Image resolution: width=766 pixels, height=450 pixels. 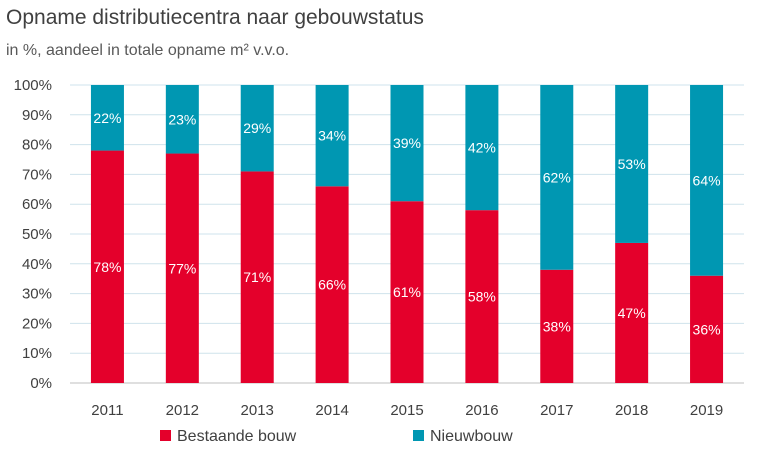 I want to click on x-tick-label: 2018, so click(x=631, y=410).